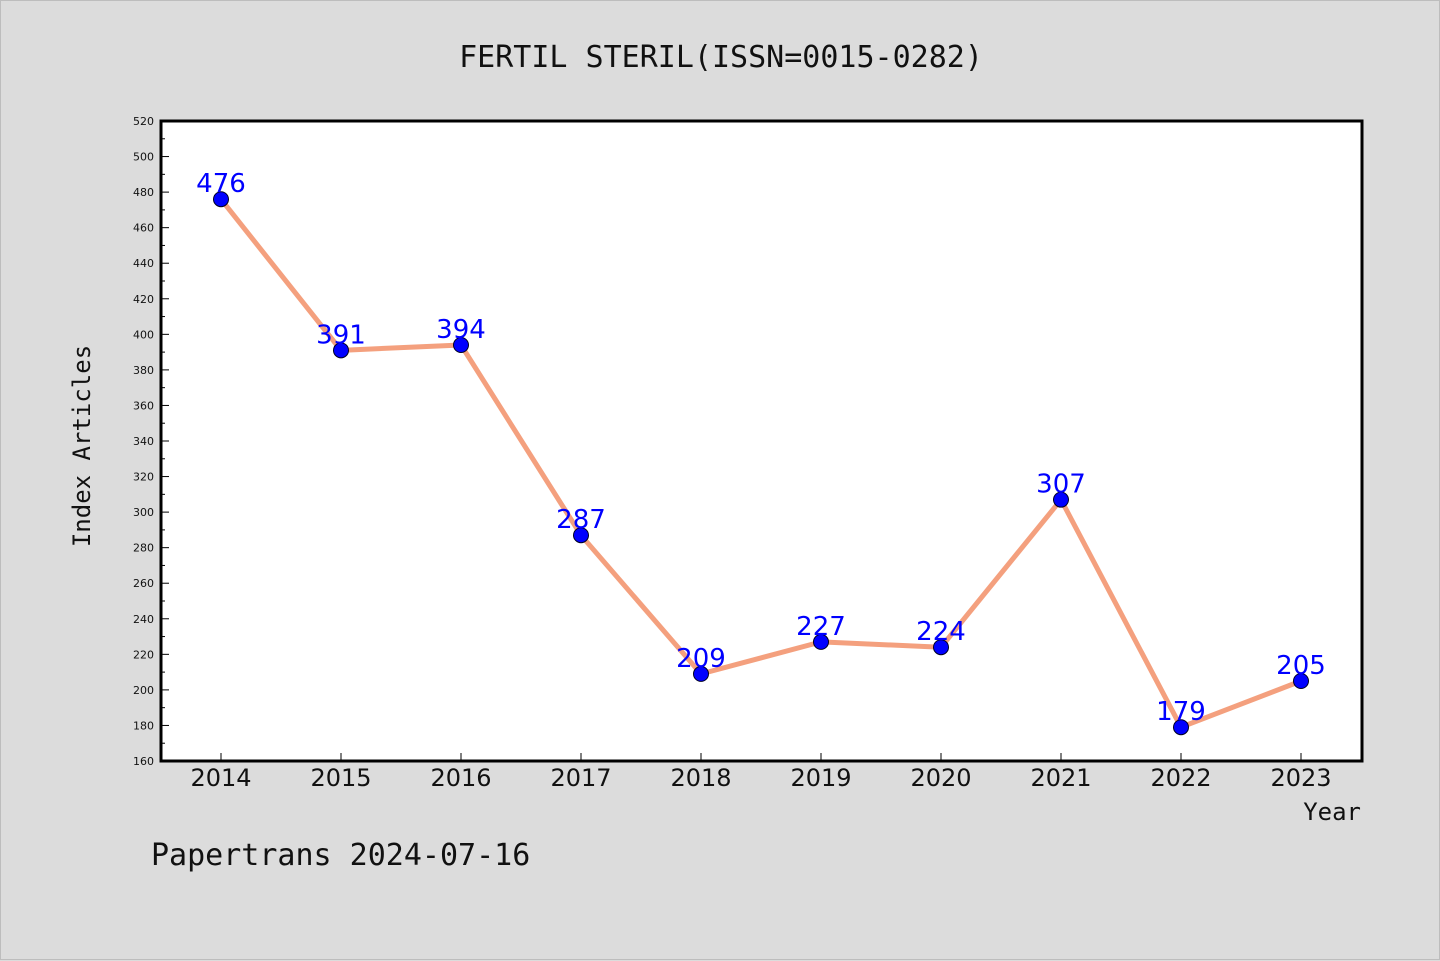  Describe the element at coordinates (581, 520) in the screenshot. I see `data-label: 287` at that location.